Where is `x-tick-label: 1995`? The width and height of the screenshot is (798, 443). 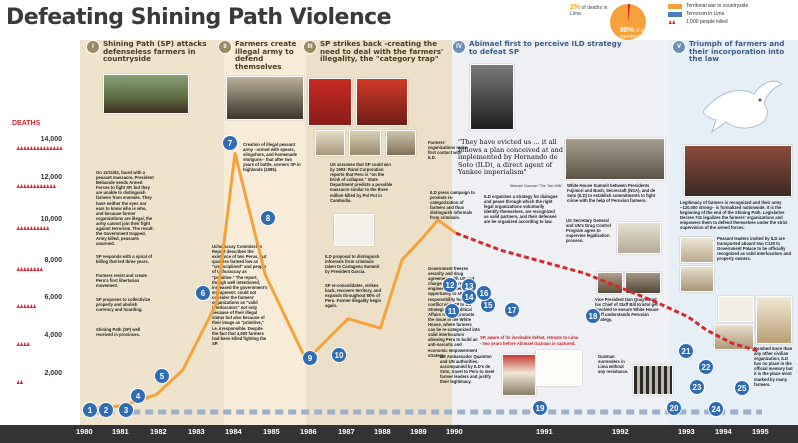 x-tick-label: 1995 is located at coordinates (760, 431).